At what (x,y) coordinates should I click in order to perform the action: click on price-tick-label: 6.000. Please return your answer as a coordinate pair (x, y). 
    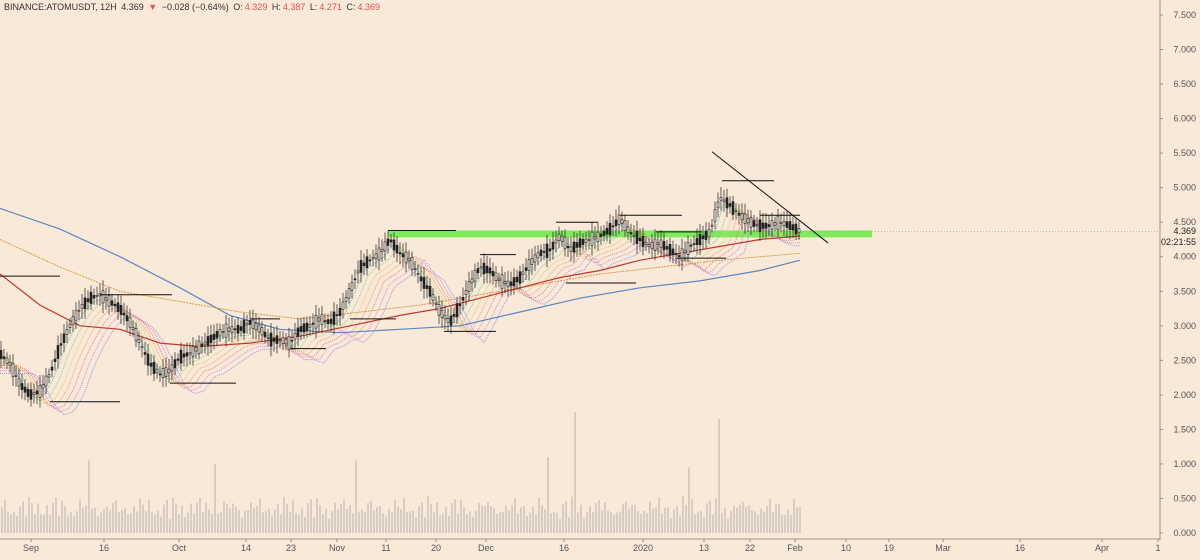
    Looking at the image, I should click on (1184, 119).